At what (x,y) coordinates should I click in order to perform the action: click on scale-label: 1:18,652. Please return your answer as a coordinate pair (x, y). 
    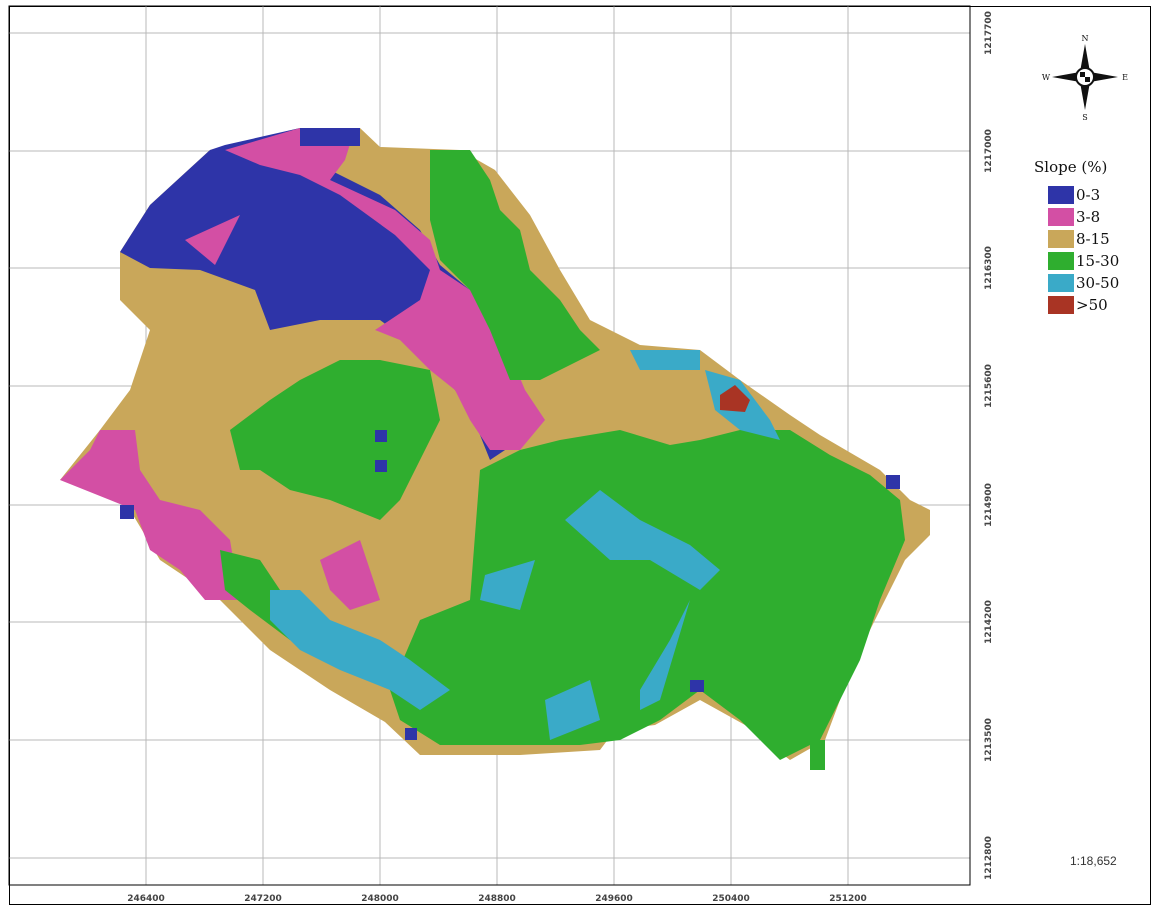
    Looking at the image, I should click on (1093, 861).